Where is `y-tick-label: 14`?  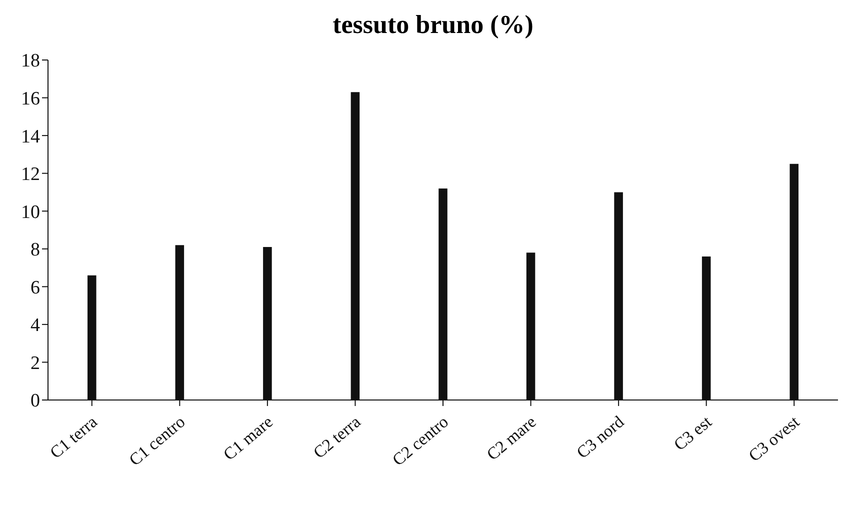 y-tick-label: 14 is located at coordinates (30, 137).